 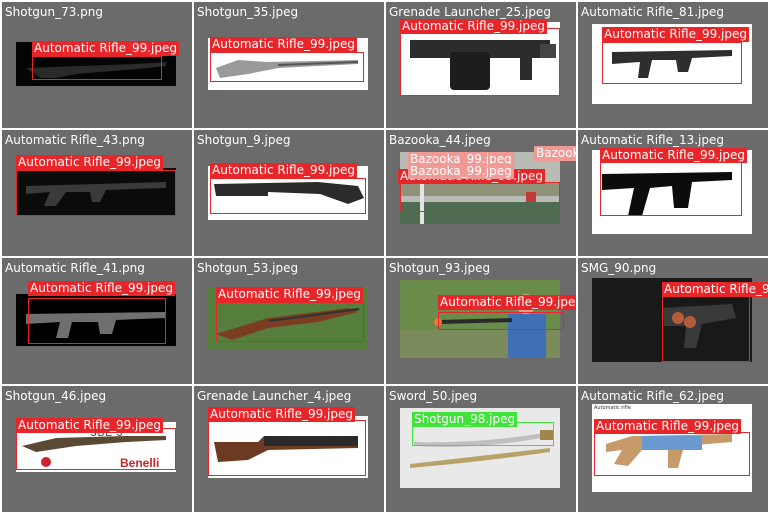 What do you see at coordinates (56, 396) in the screenshot?
I see `cell-title: Shotgun_46.jpeg` at bounding box center [56, 396].